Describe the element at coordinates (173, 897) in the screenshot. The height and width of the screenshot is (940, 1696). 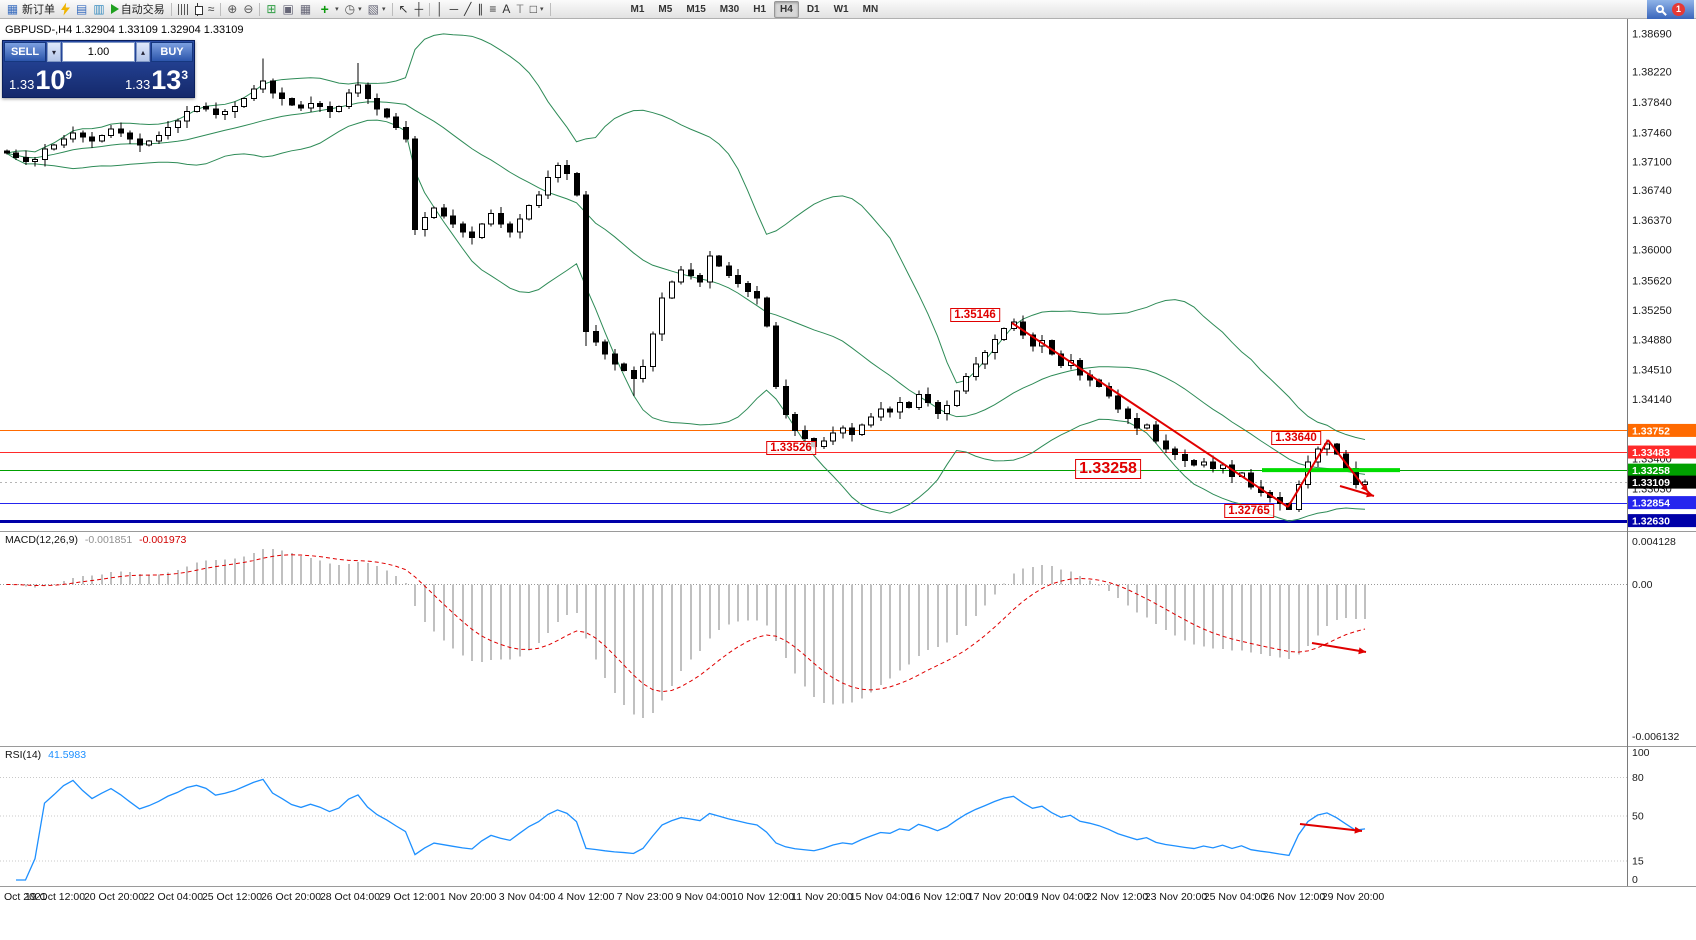
I see `time-label: 22 Oct 04:00` at that location.